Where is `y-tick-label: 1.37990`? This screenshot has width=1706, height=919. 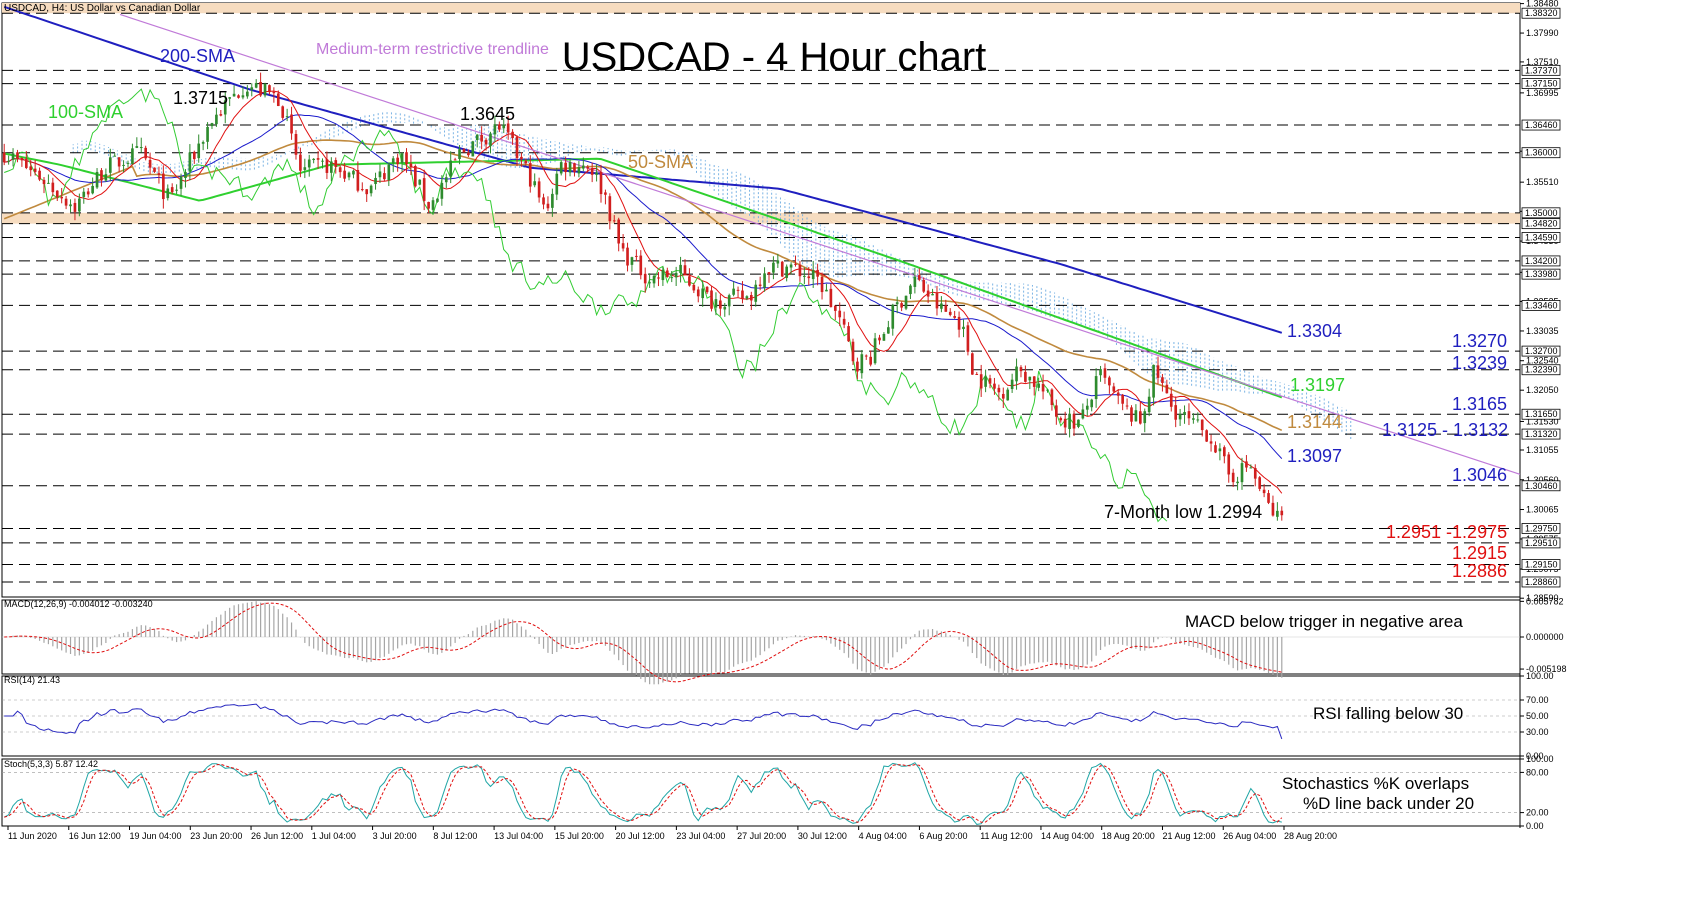 y-tick-label: 1.37990 is located at coordinates (1542, 33).